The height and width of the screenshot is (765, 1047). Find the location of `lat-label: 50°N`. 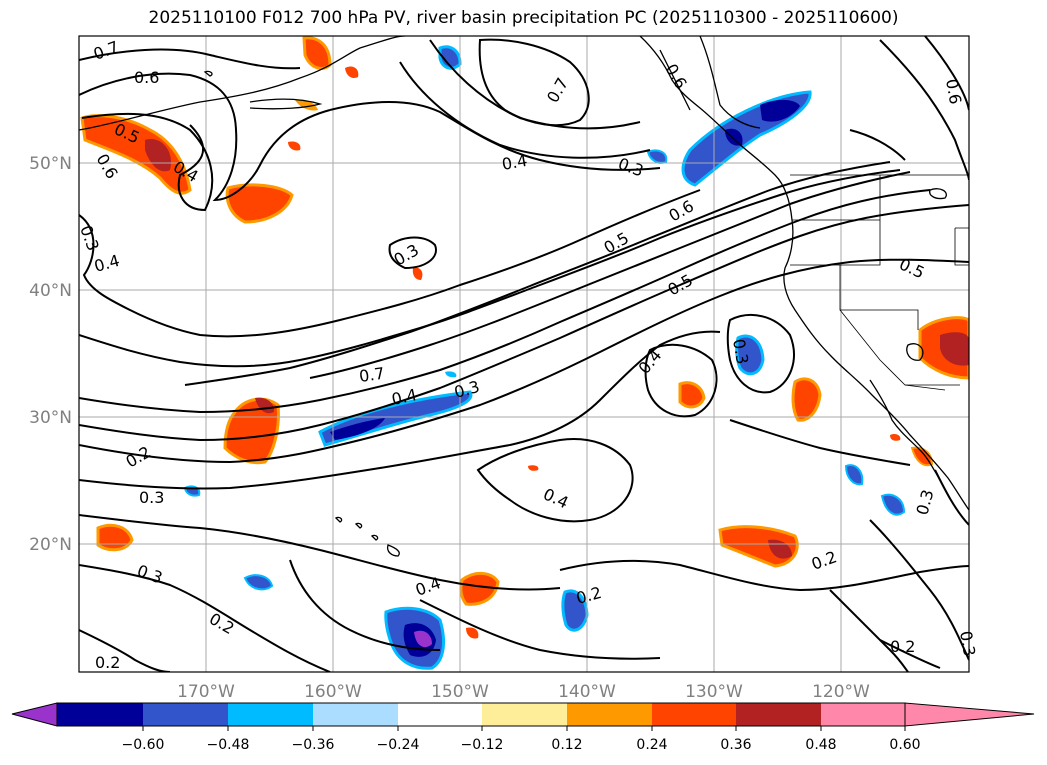

lat-label: 50°N is located at coordinates (50, 164).